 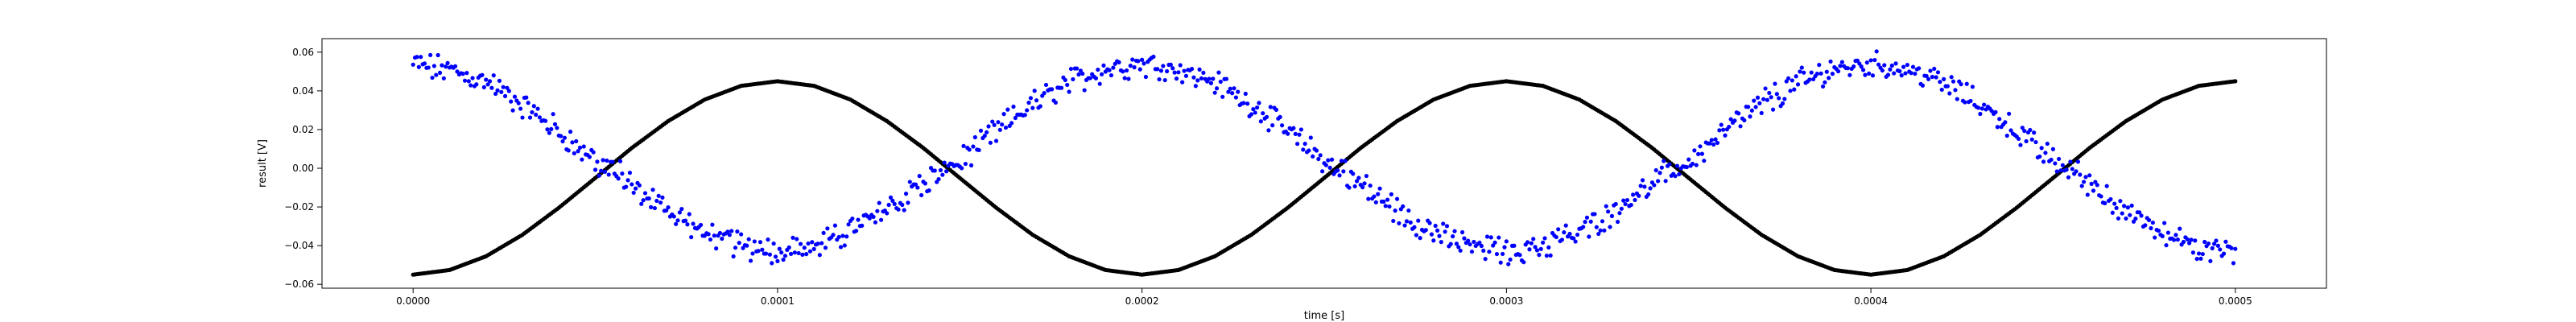 I want to click on x-axis-ticks: 0.0000 0.0001 0.0002 0.0003 0.0004 0.0005, so click(x=1324, y=297).